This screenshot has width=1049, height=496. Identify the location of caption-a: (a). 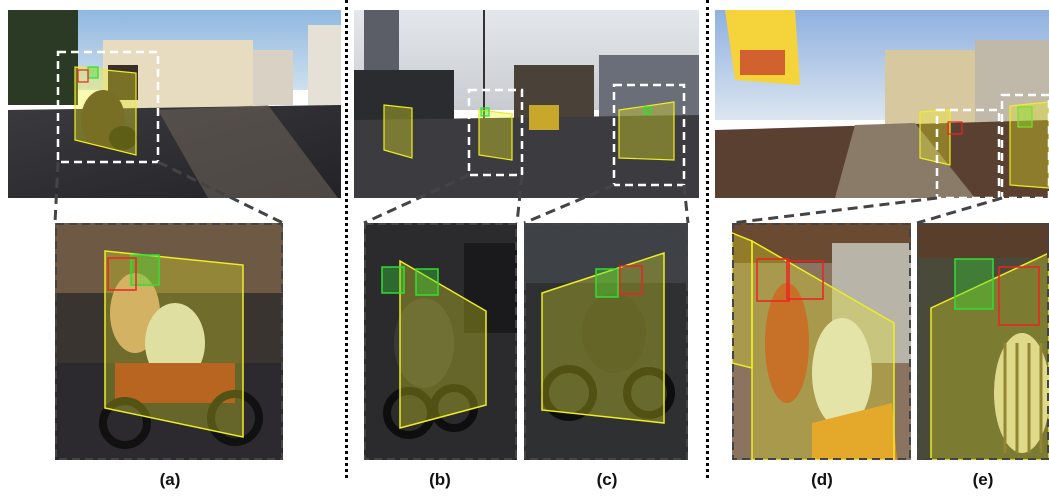
(170, 479).